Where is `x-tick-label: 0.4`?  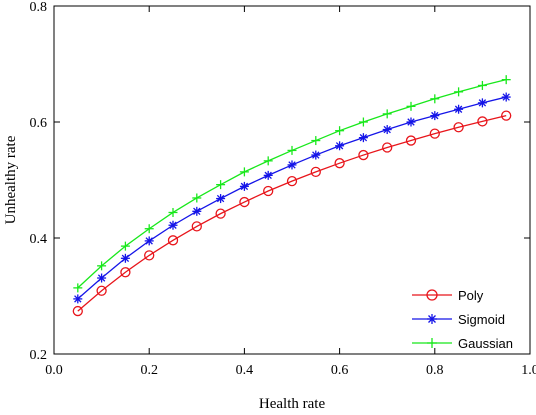 x-tick-label: 0.4 is located at coordinates (245, 370).